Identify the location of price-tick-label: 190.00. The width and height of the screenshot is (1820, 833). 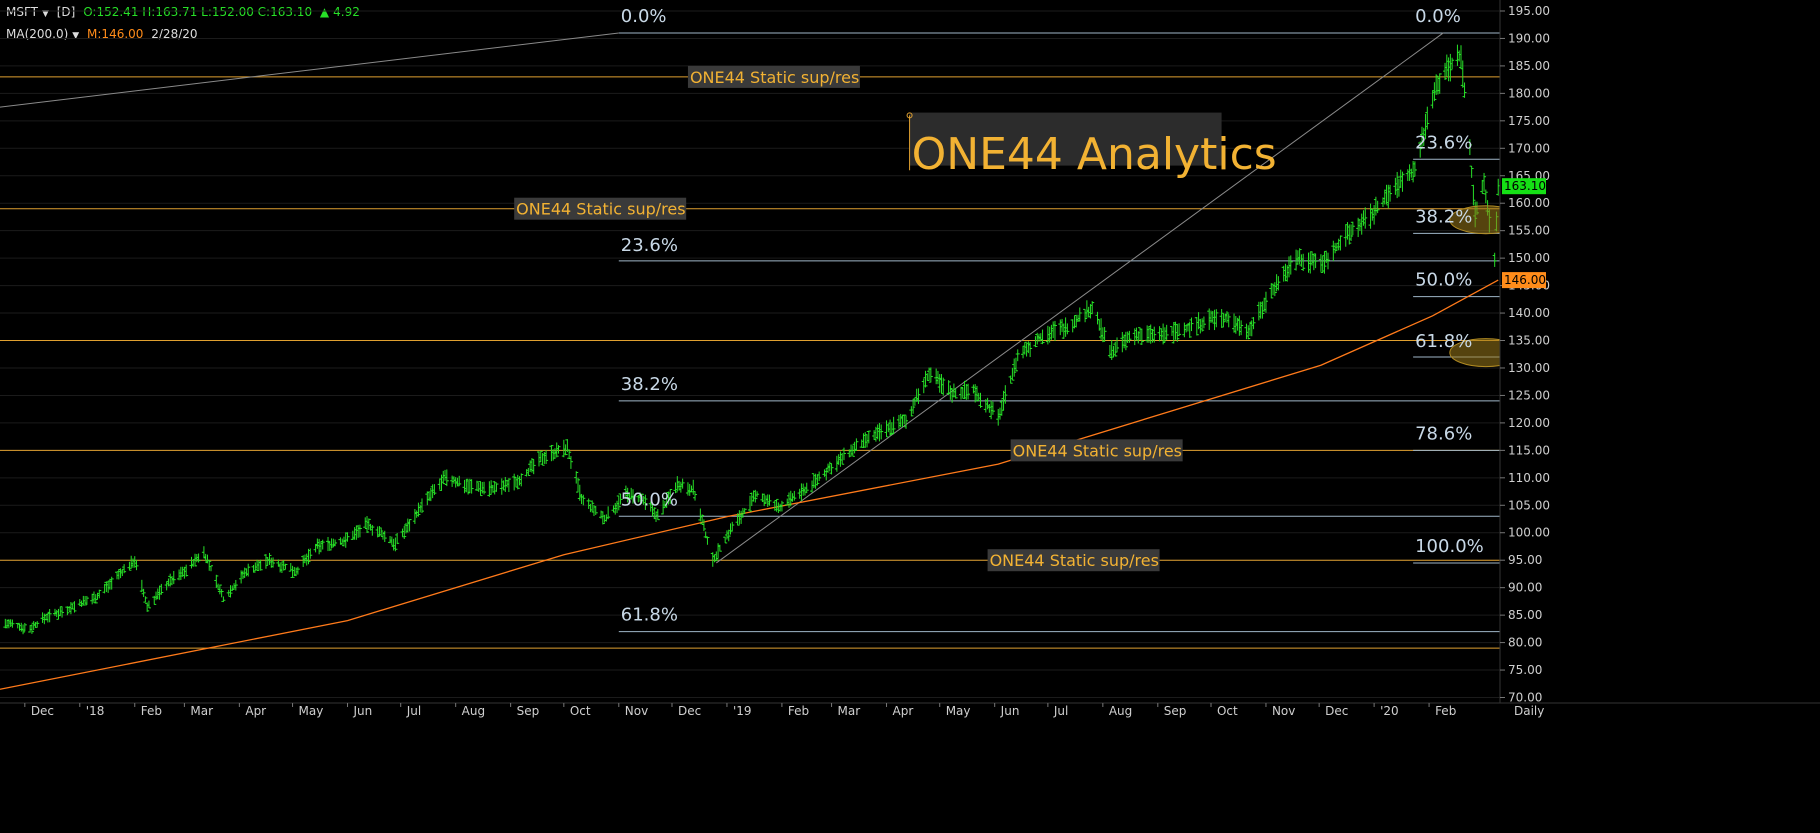
(1529, 38).